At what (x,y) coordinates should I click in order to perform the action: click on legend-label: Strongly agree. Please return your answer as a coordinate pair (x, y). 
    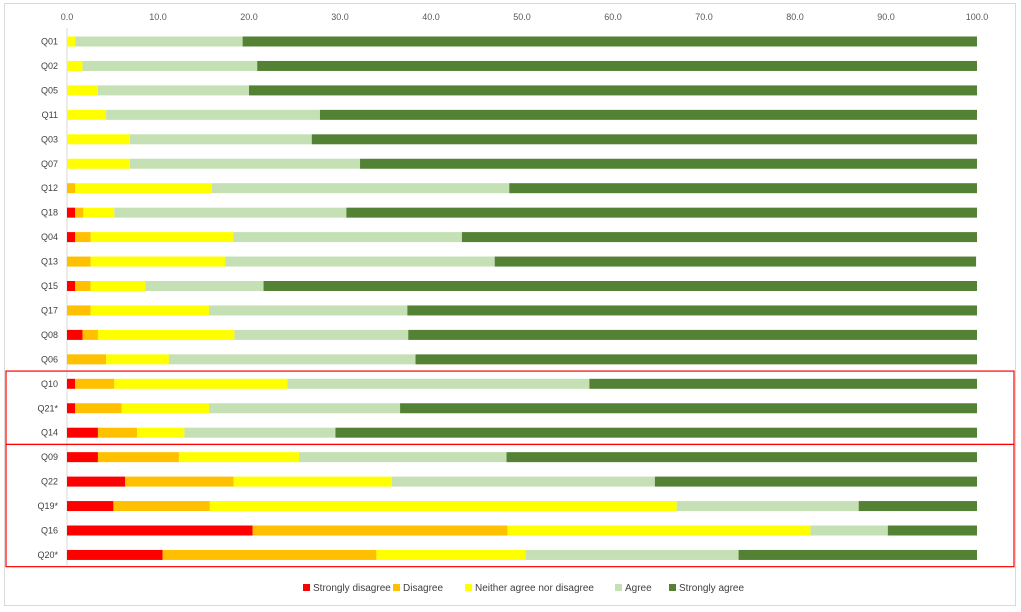
    Looking at the image, I should click on (711, 588).